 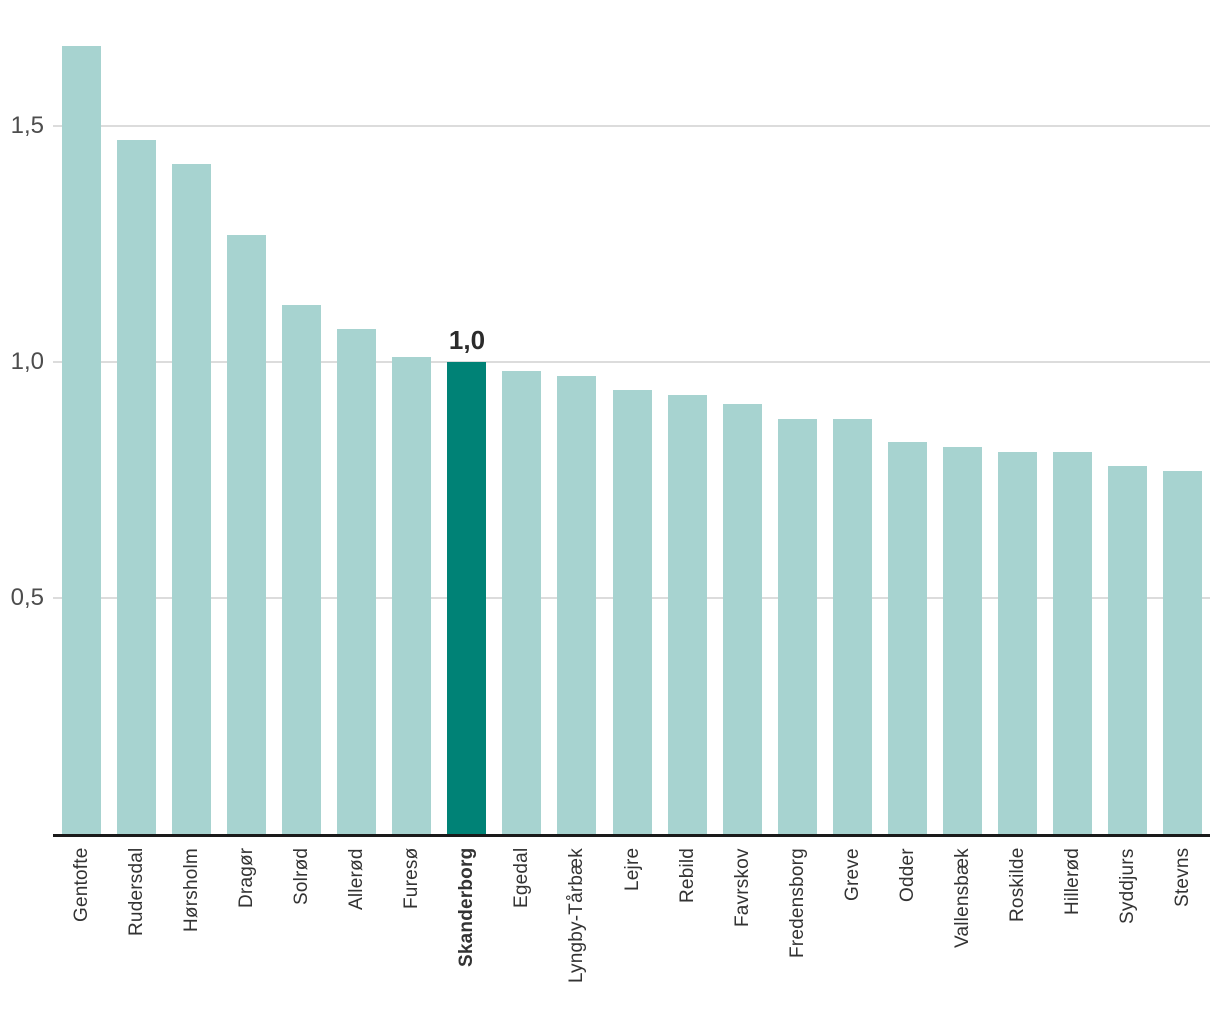 What do you see at coordinates (81, 440) in the screenshot?
I see `bar-gentofte` at bounding box center [81, 440].